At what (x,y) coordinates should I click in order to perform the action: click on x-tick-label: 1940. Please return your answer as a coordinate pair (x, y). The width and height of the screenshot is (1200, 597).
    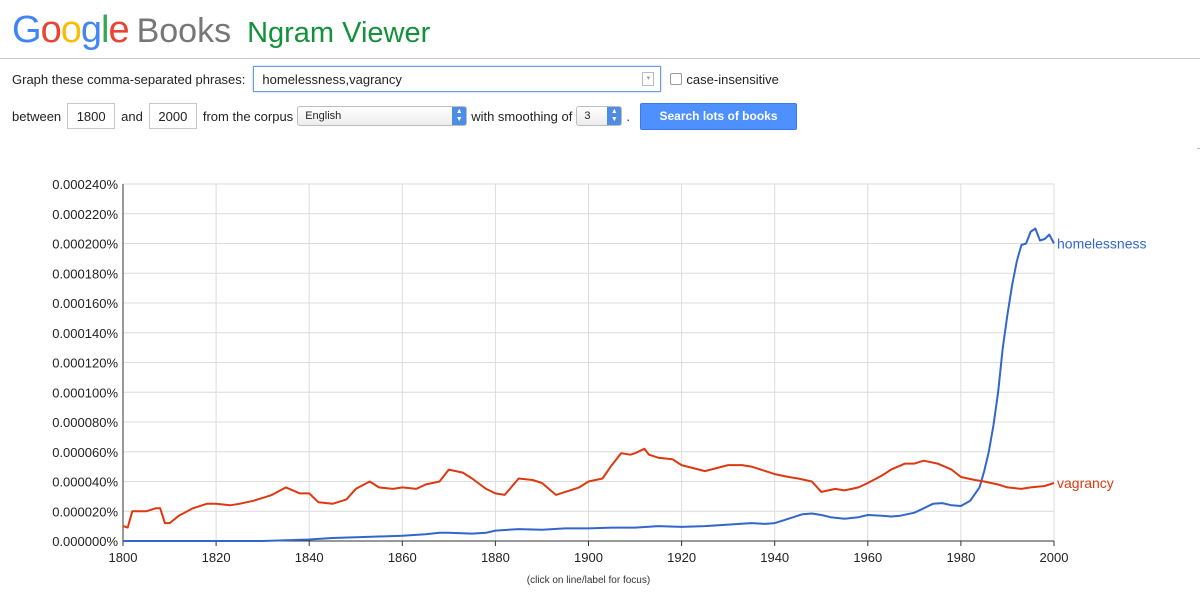
    Looking at the image, I should click on (774, 557).